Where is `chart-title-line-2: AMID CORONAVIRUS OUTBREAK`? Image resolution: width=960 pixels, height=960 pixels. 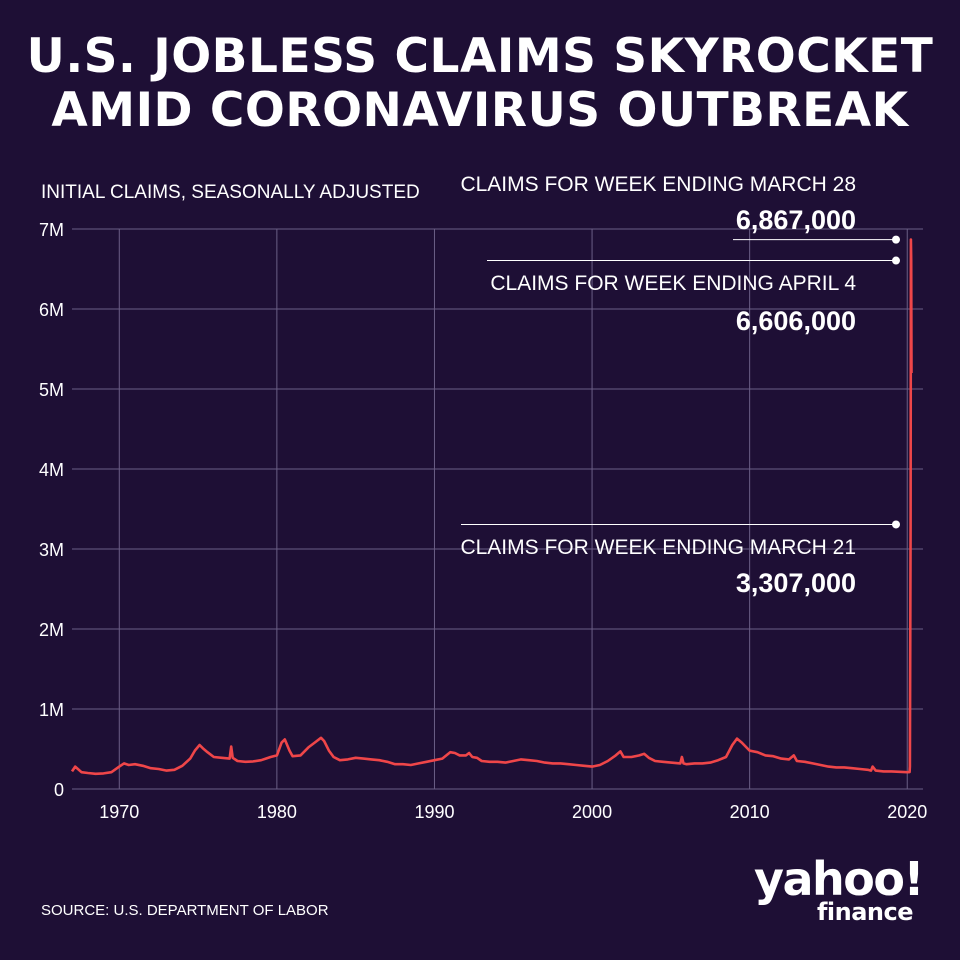
chart-title-line-2: AMID CORONAVIRUS OUTBREAK is located at coordinates (480, 110).